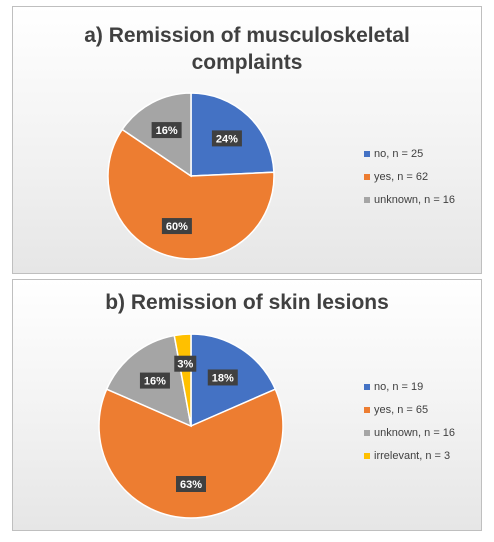 The height and width of the screenshot is (542, 494). What do you see at coordinates (367, 455) in the screenshot?
I see `legend-swatch-irrelevant` at bounding box center [367, 455].